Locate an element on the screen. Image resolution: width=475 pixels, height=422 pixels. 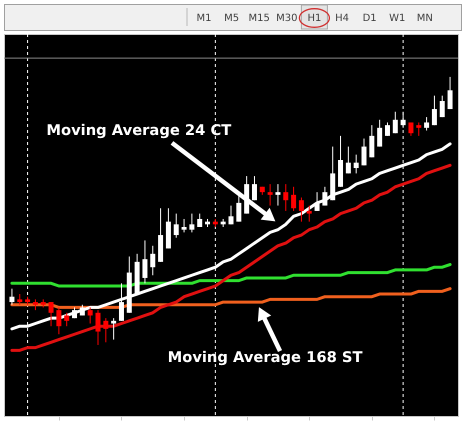
text: M30 is located at coordinates (287, 18).